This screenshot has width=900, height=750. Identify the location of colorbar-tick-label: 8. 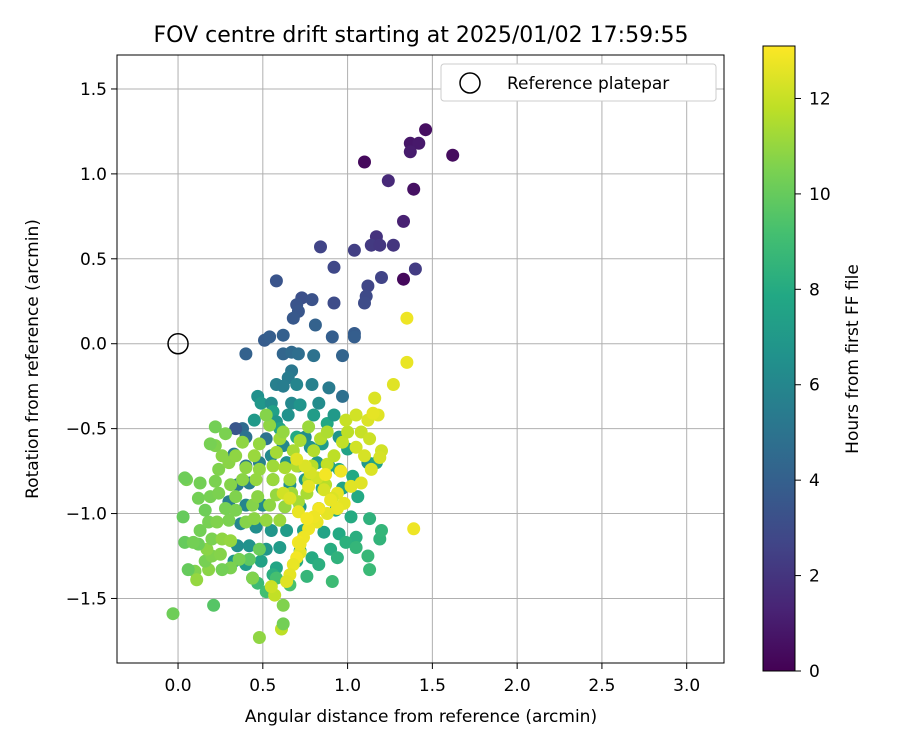
(814, 290).